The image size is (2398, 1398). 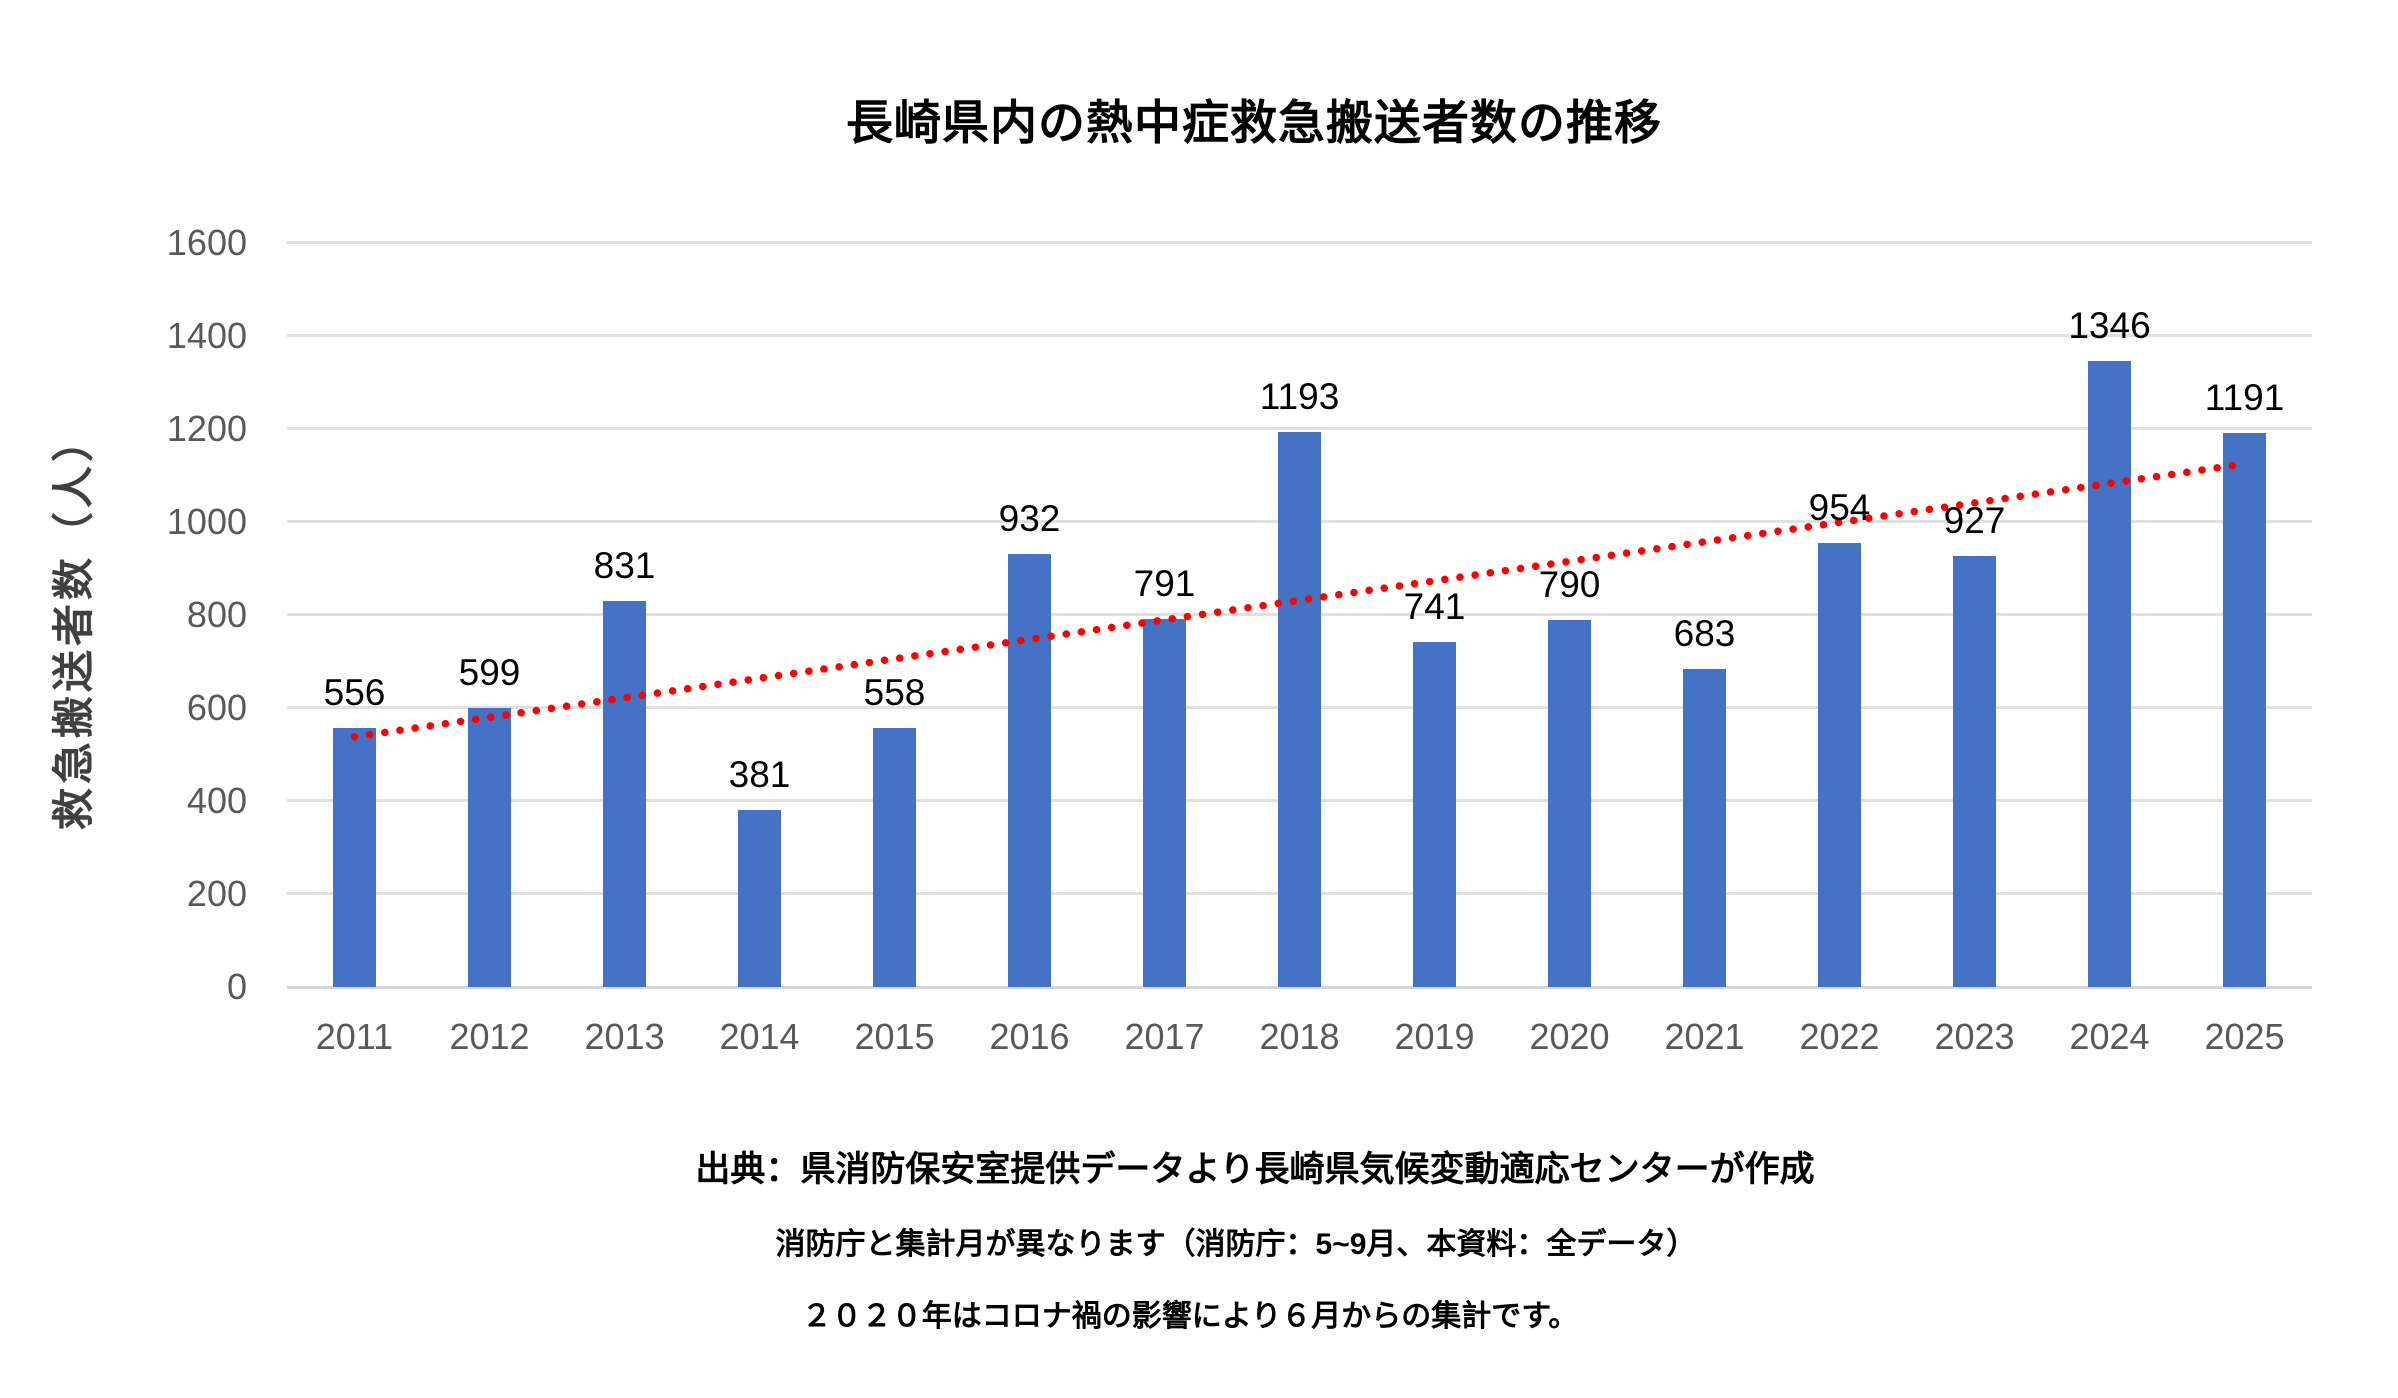 What do you see at coordinates (894, 1036) in the screenshot?
I see `x-tick-label-2015: 2015` at bounding box center [894, 1036].